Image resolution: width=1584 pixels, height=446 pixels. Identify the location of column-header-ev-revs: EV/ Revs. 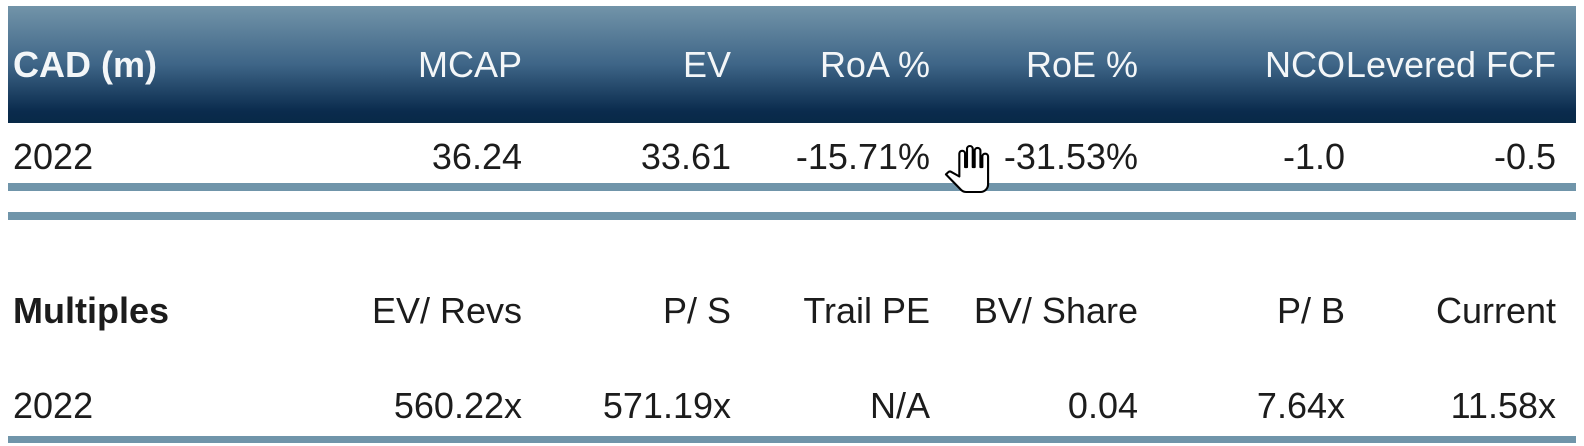
(446, 310).